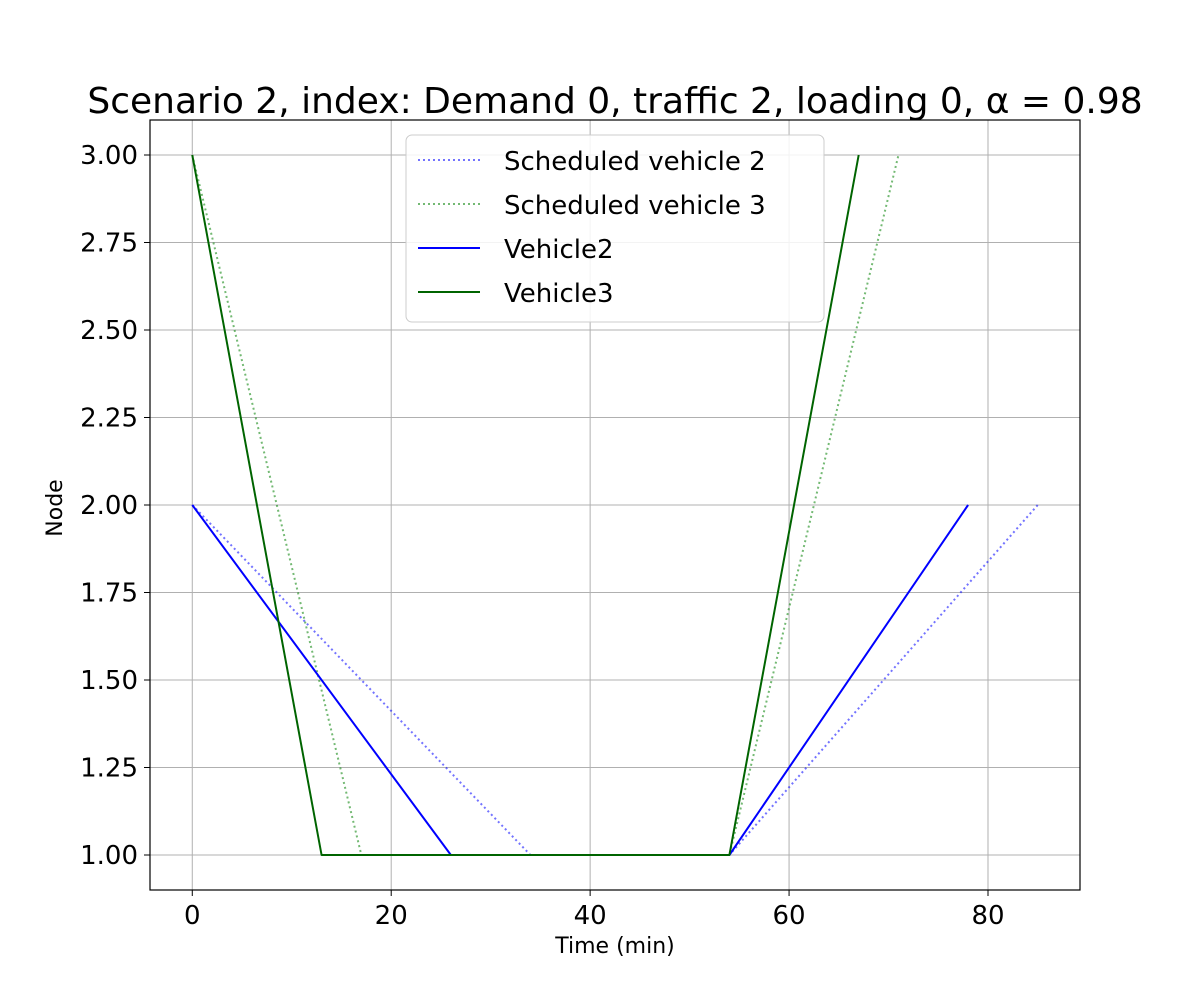 The image size is (1200, 1000). Describe the element at coordinates (109, 506) in the screenshot. I see `y-tick-label: 2.00` at that location.